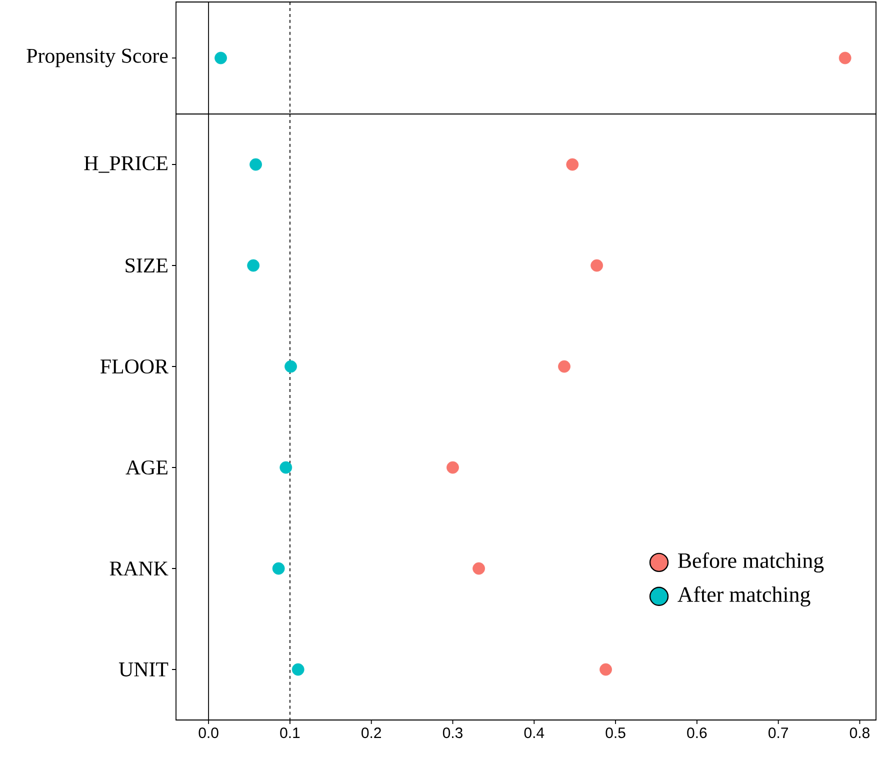 This screenshot has height=757, width=880. What do you see at coordinates (452, 733) in the screenshot?
I see `x-tick-label: 0.3` at bounding box center [452, 733].